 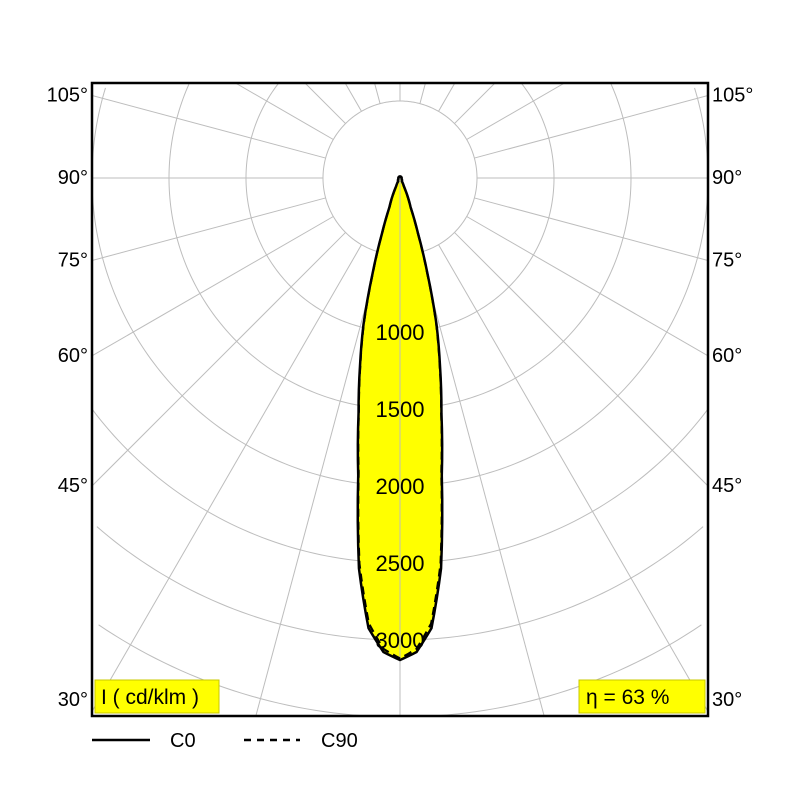 I want to click on angle-label-left: 90°, so click(x=73, y=178).